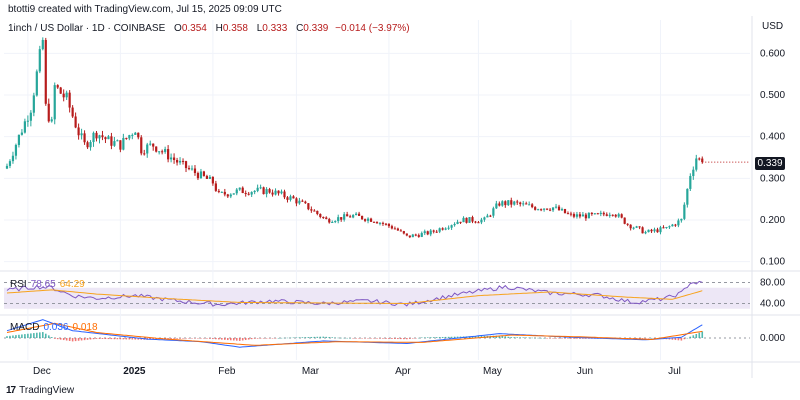  What do you see at coordinates (773, 26) in the screenshot?
I see `price-axis-title: USD` at bounding box center [773, 26].